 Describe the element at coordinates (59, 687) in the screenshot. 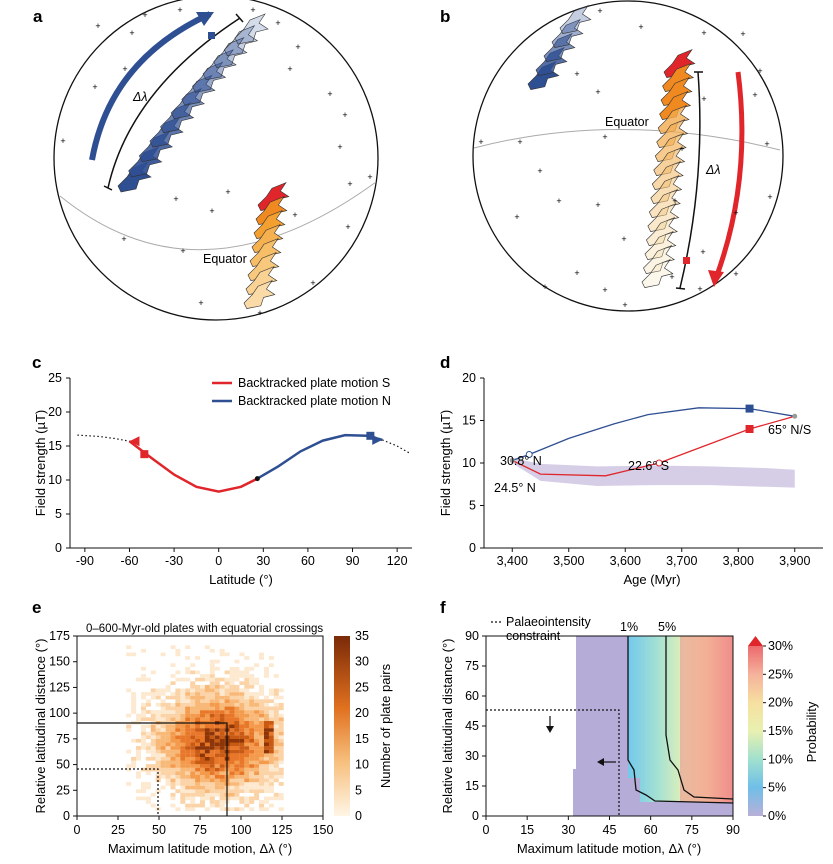

I see `y-tick-label: 125` at that location.